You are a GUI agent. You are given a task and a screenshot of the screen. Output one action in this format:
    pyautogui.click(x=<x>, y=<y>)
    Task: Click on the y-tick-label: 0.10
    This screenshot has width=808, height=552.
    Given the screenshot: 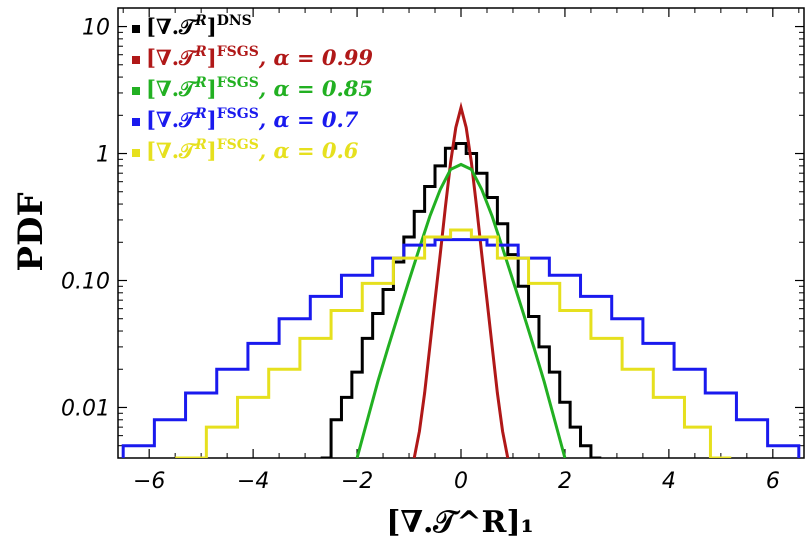 What is the action you would take?
    pyautogui.click(x=85, y=281)
    